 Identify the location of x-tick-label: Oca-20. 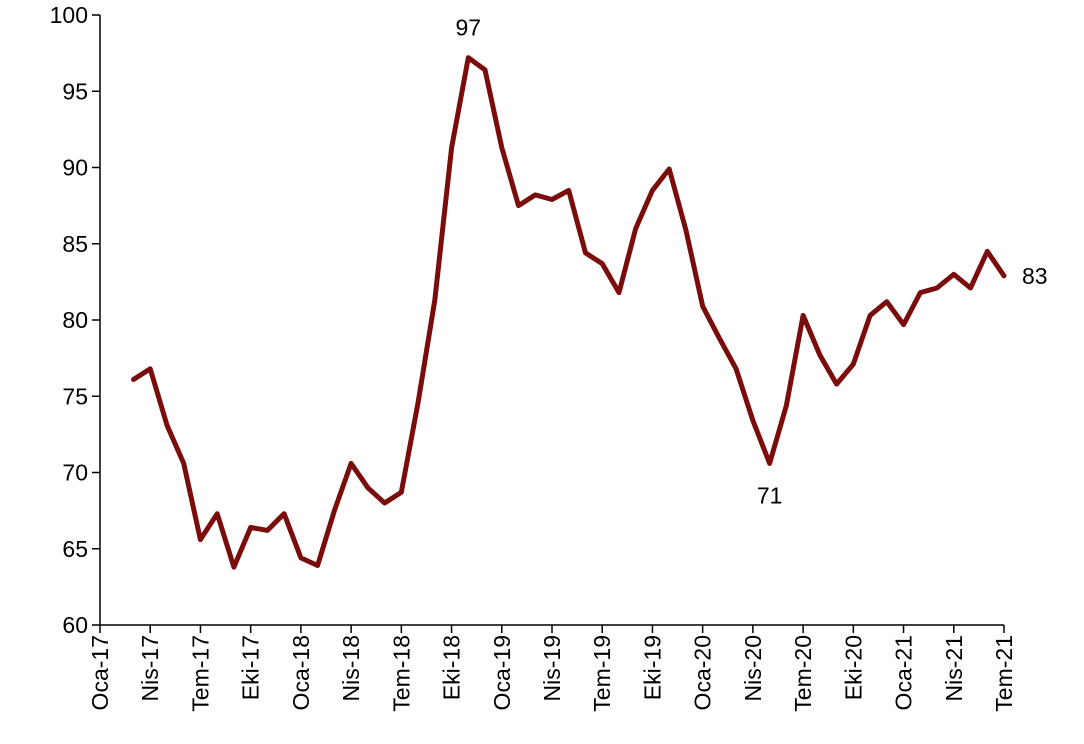
(703, 672).